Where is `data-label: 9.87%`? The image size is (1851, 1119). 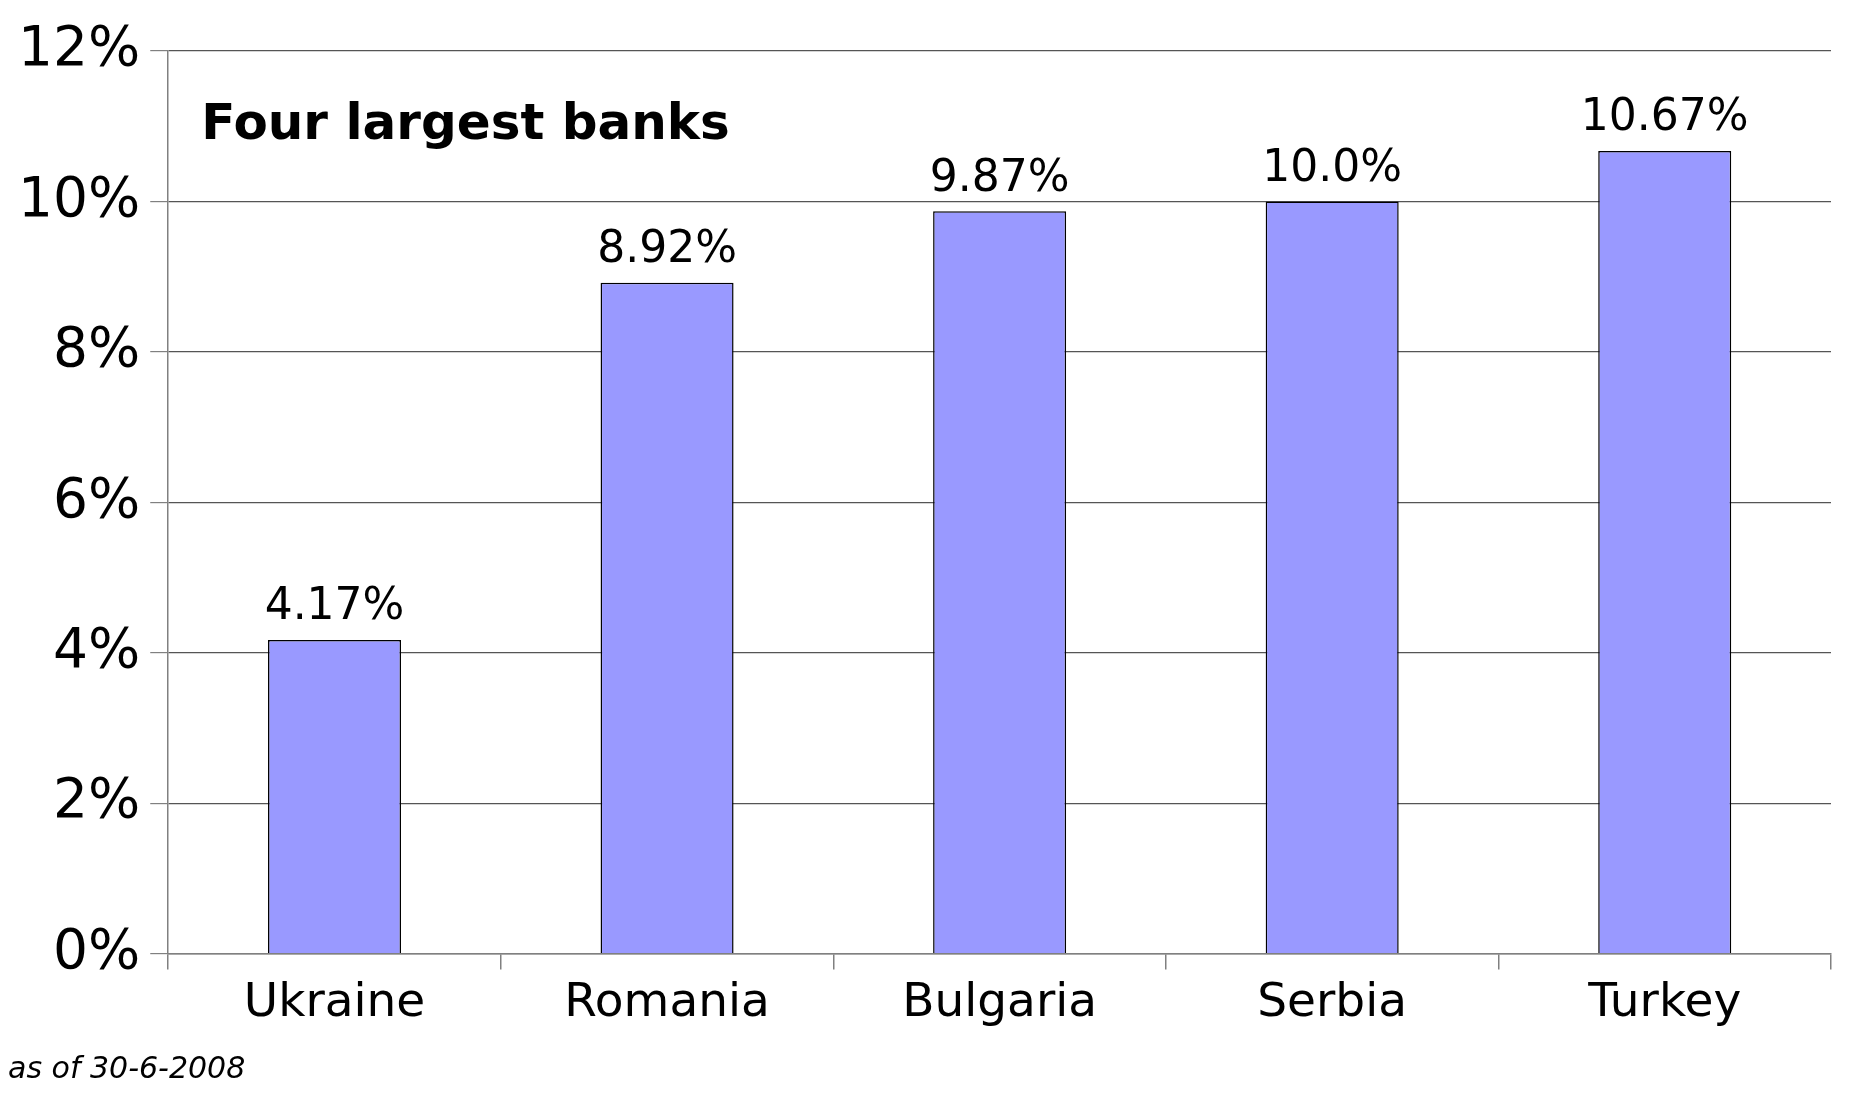
data-label: 9.87% is located at coordinates (999, 175).